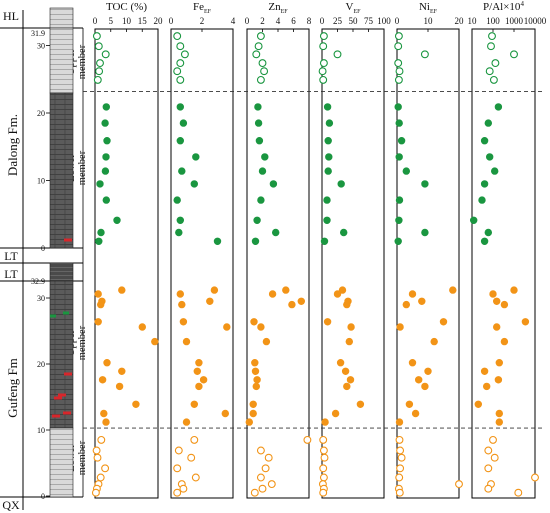 The height and width of the screenshot is (513, 550). Describe the element at coordinates (41, 430) in the screenshot. I see `depth-tick-label: 10` at that location.